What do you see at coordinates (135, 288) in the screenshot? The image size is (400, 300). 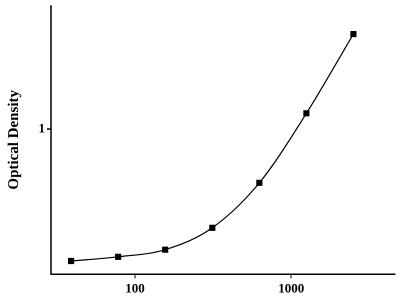 I see `x-tick-label: 100` at bounding box center [135, 288].